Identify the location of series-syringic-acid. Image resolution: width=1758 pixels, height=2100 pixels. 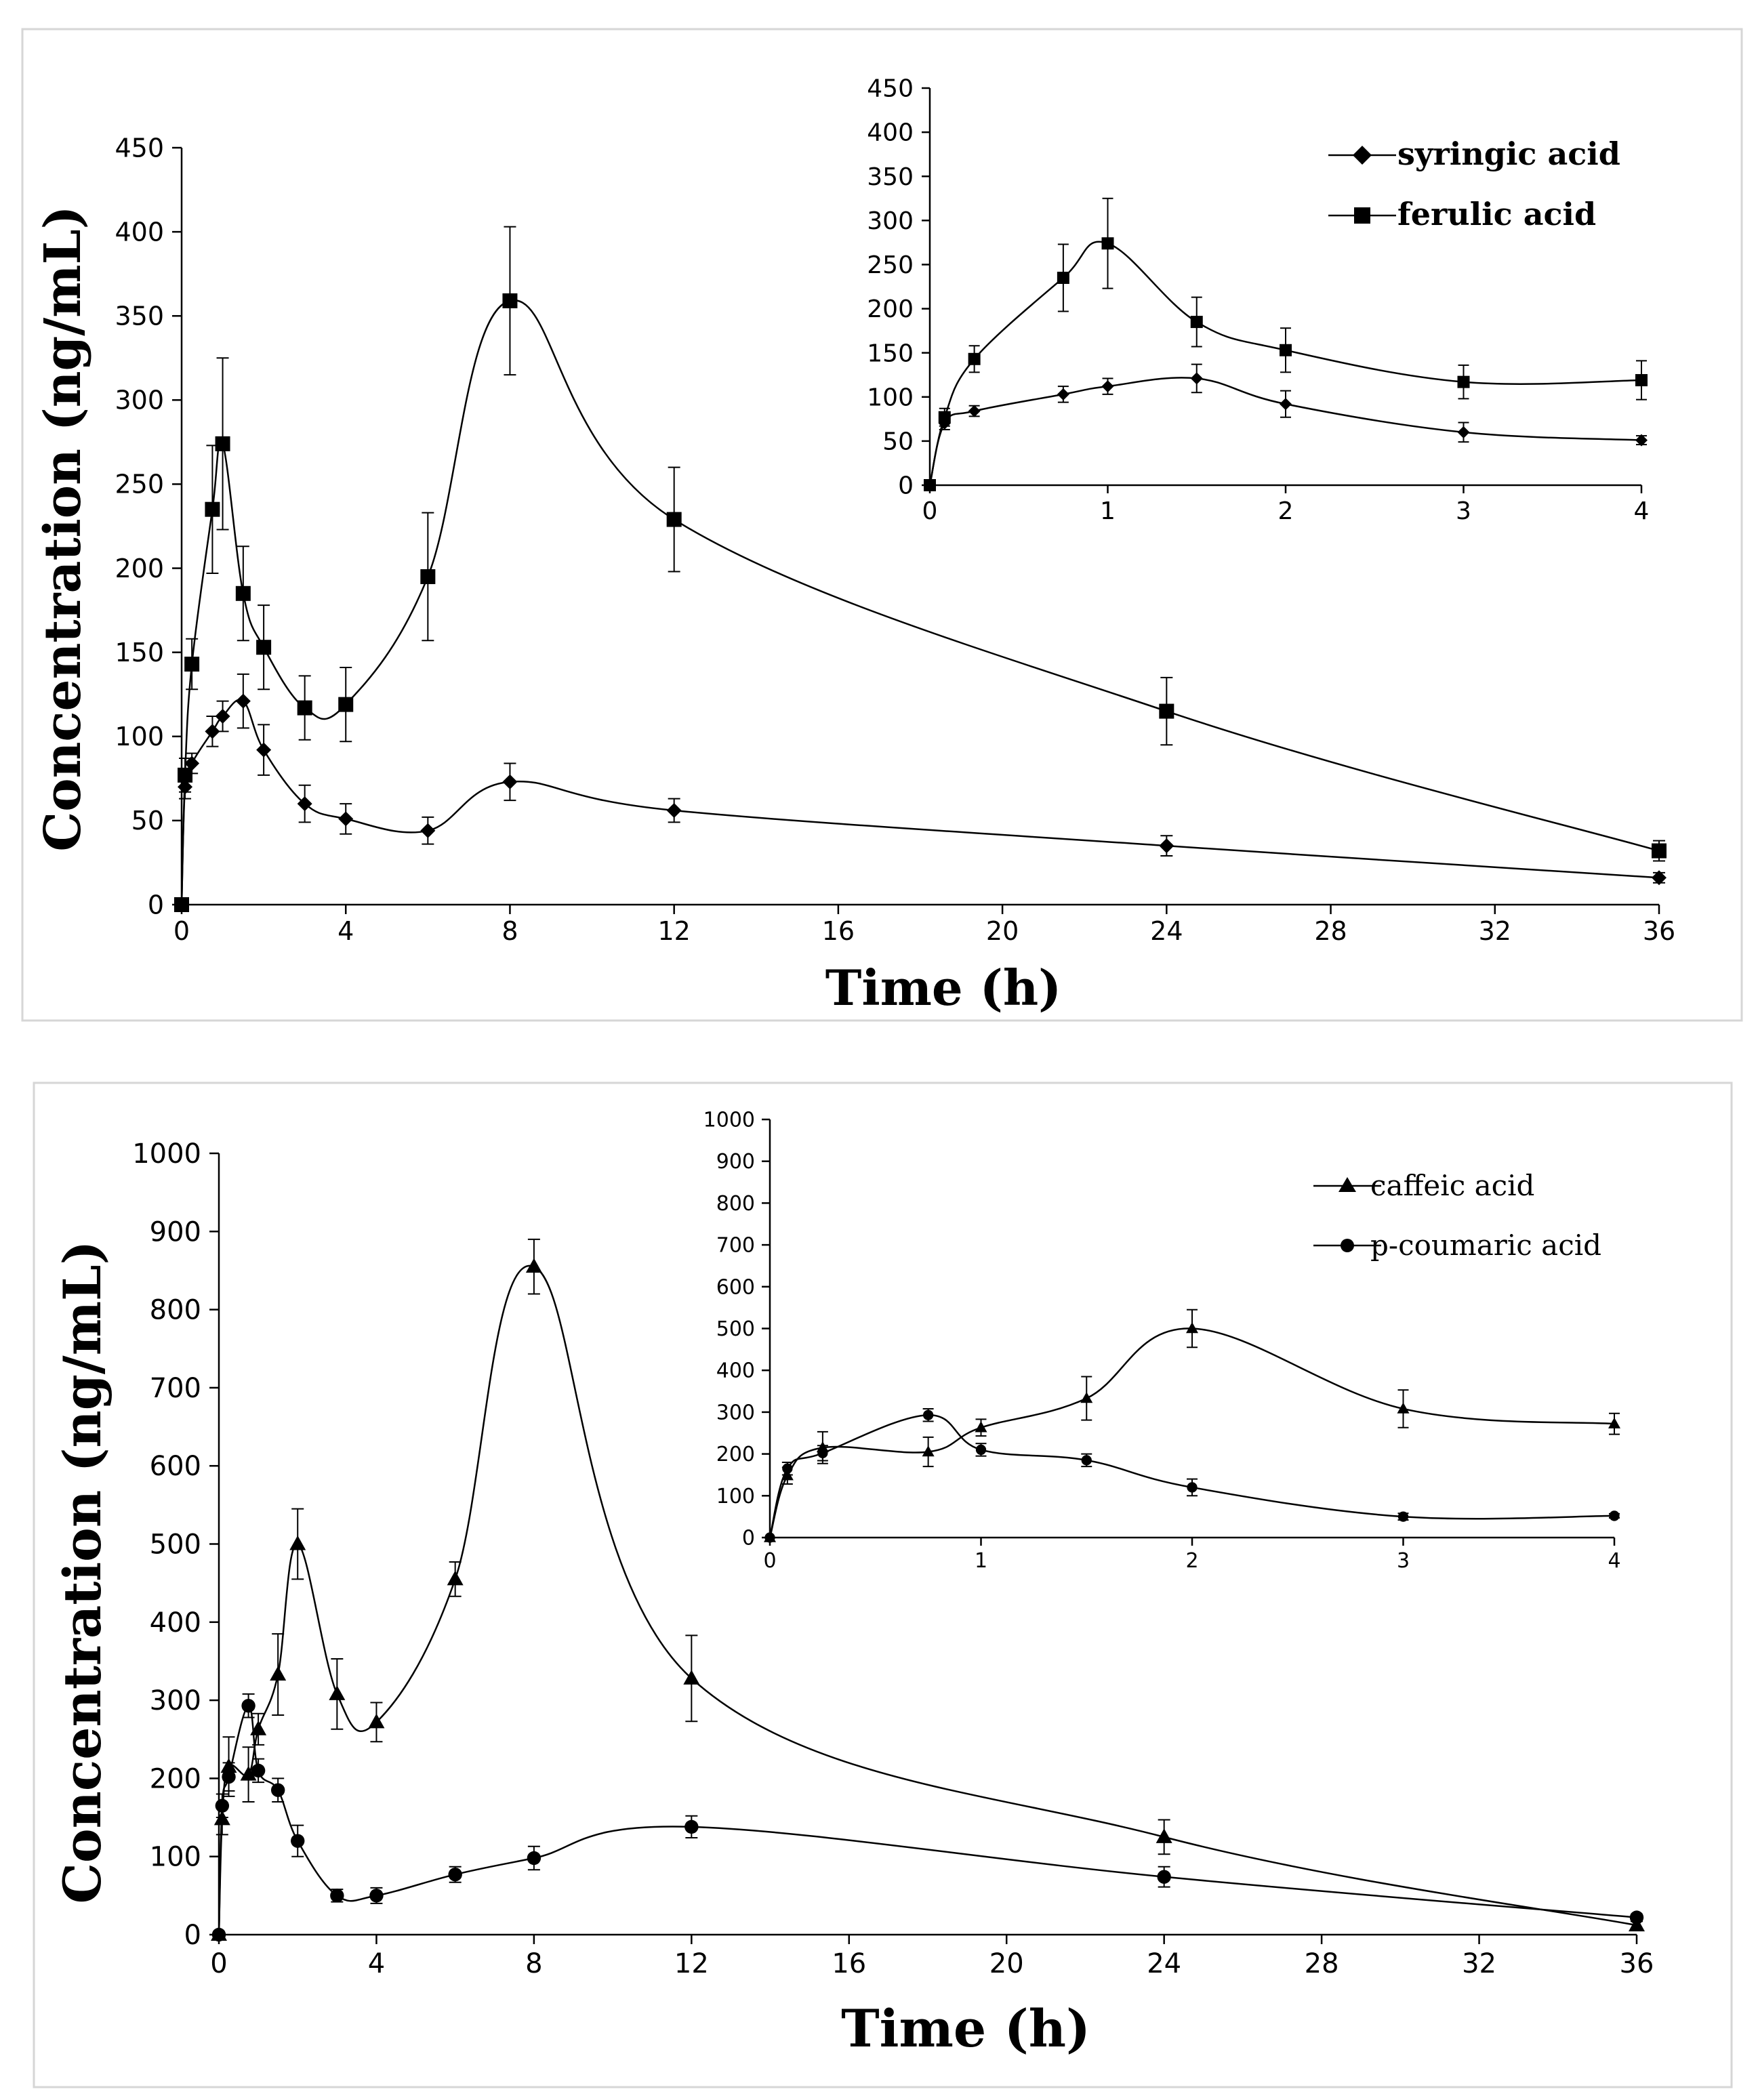
(920, 792).